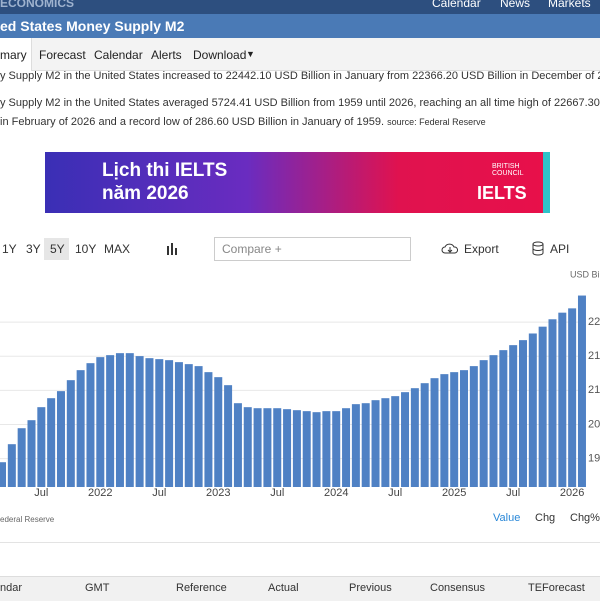  I want to click on chart-type-icon, so click(173, 249).